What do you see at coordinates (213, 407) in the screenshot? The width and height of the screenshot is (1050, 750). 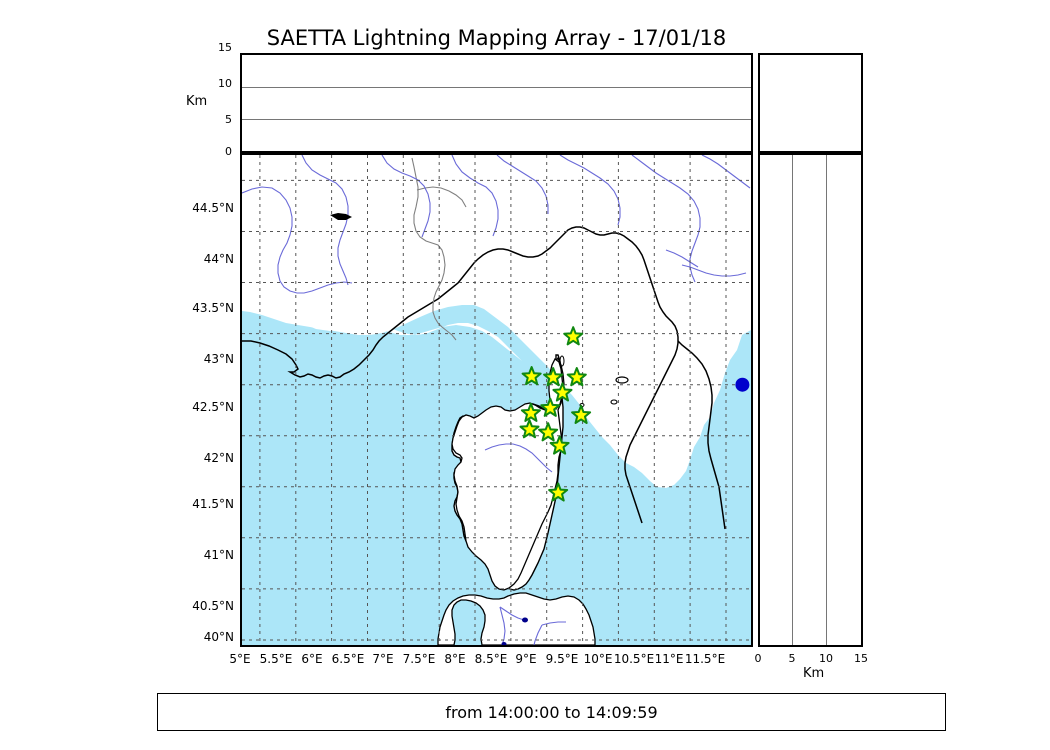 I see `tick-lat-42-5: 42.5°N` at bounding box center [213, 407].